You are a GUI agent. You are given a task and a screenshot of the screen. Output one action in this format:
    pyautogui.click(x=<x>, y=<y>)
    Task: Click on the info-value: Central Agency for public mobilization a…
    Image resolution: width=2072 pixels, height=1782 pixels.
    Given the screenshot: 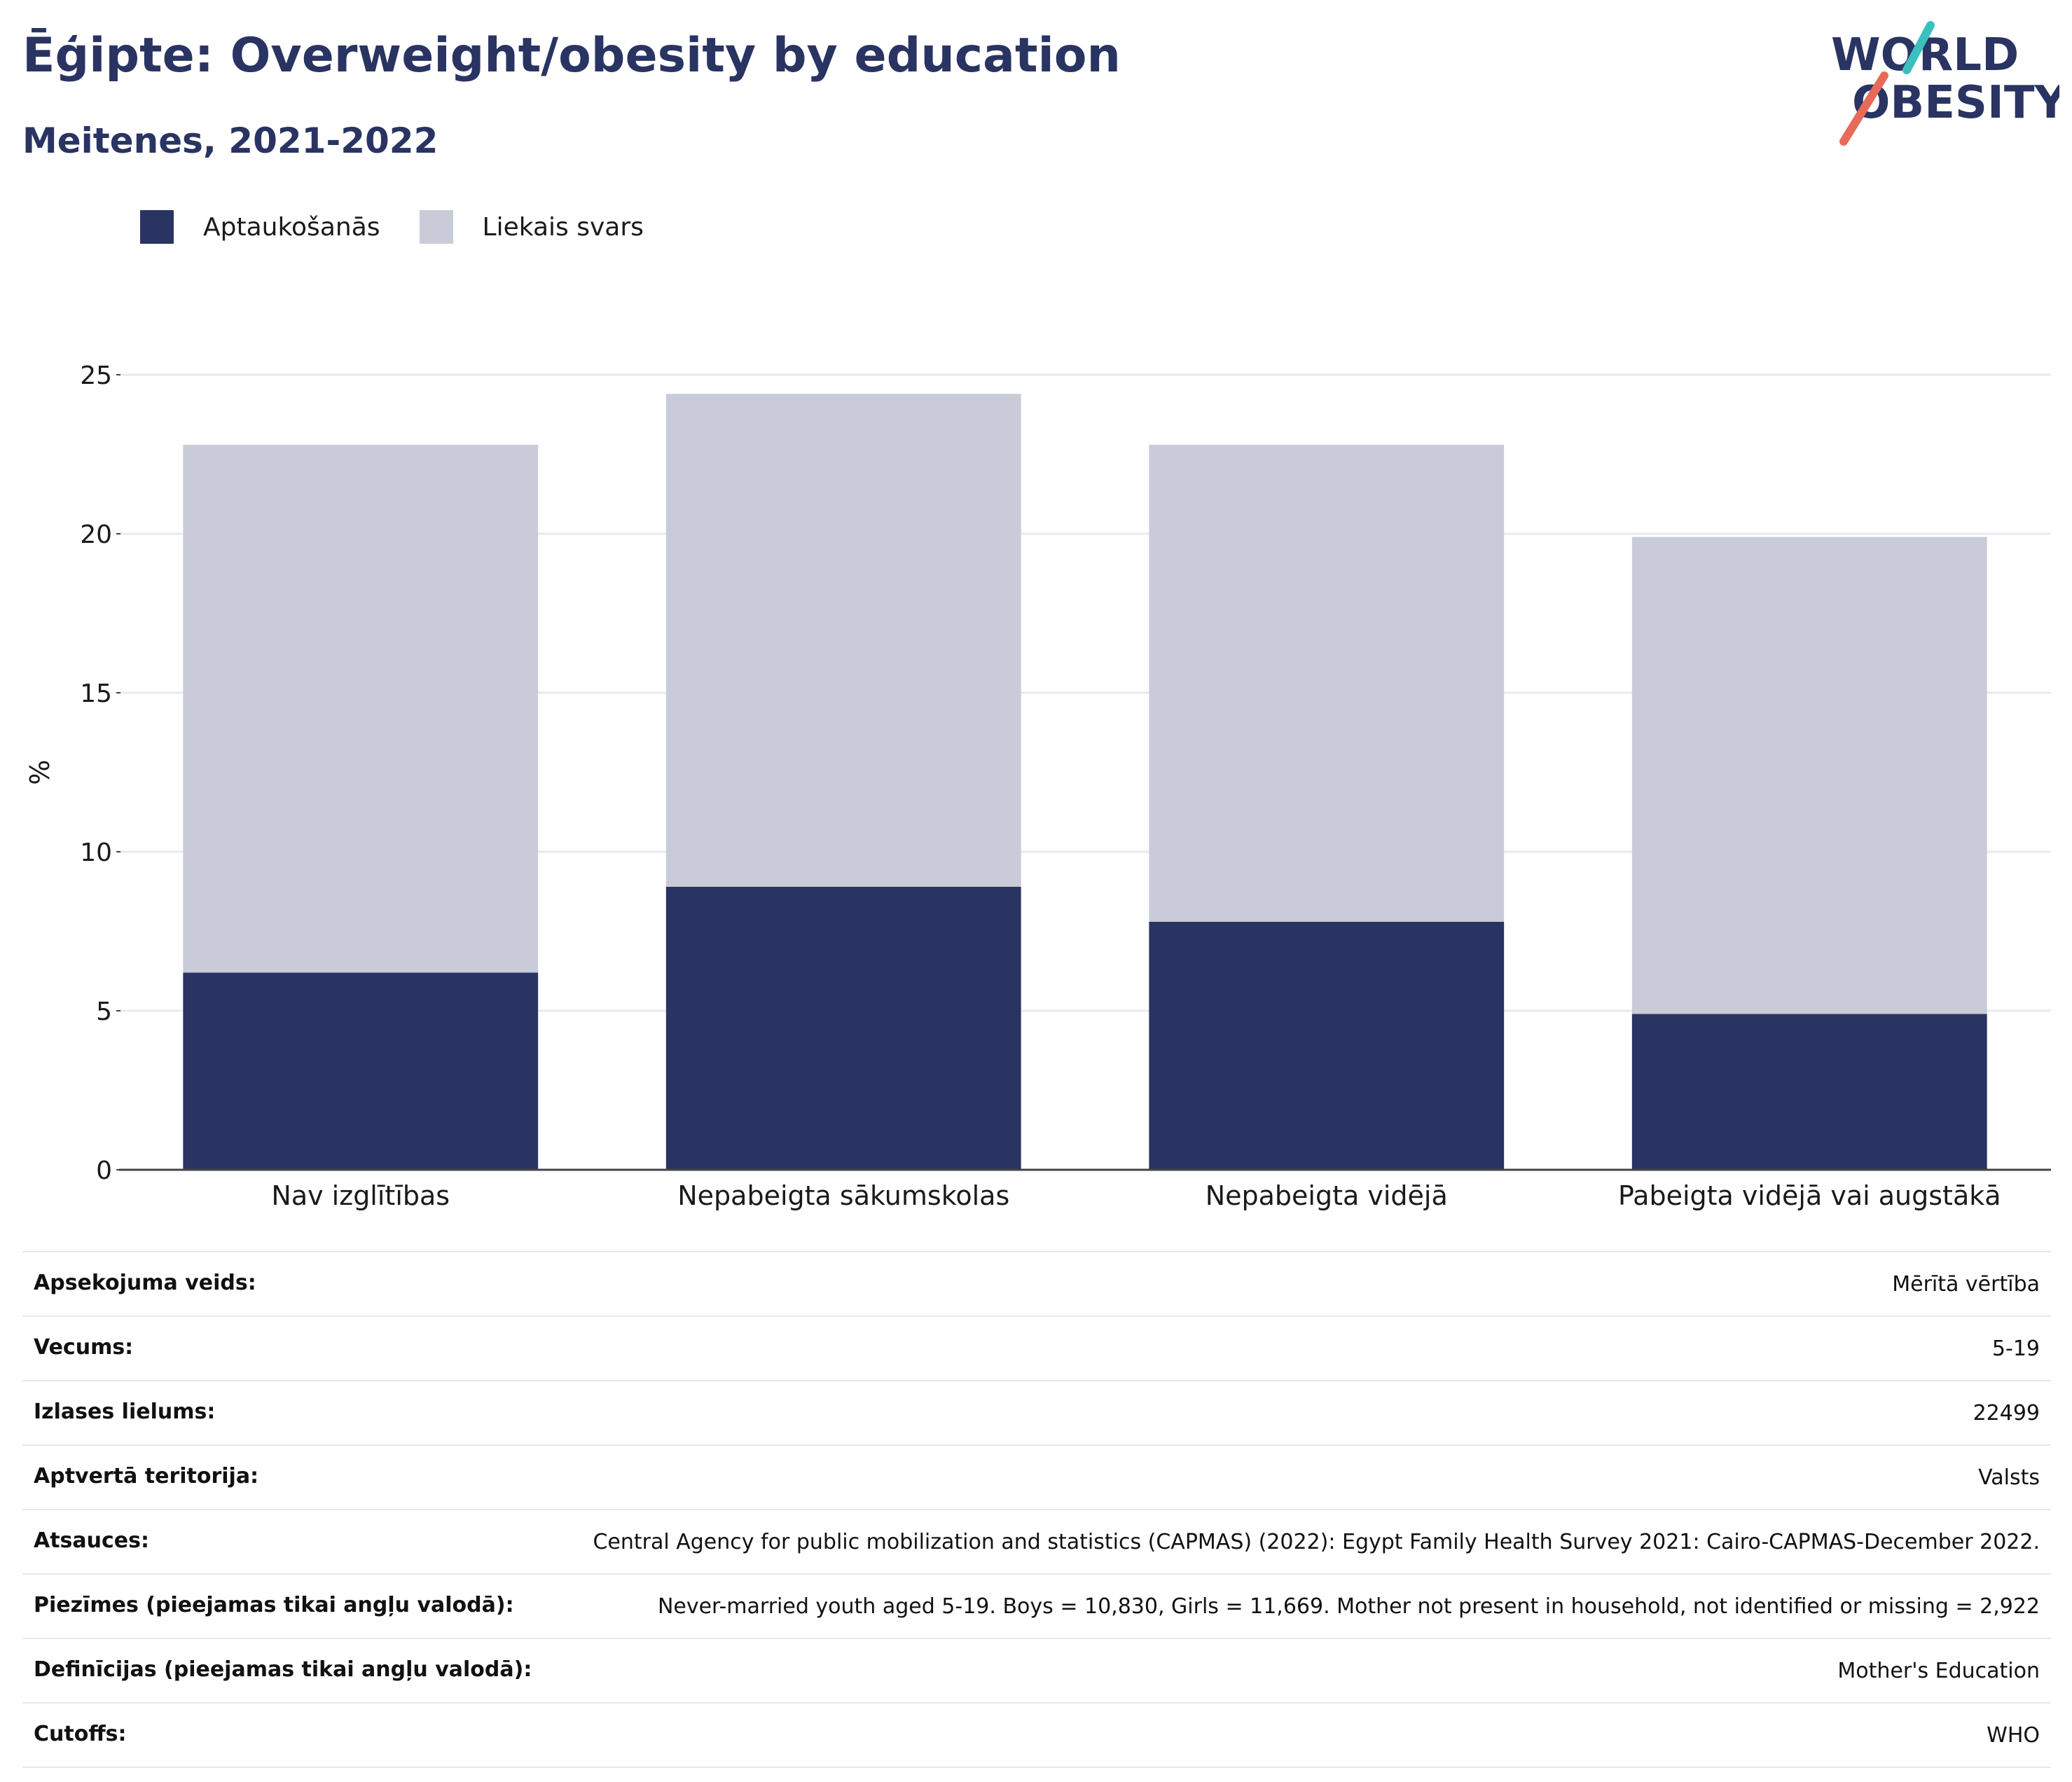 What is the action you would take?
    pyautogui.click(x=1317, y=1542)
    